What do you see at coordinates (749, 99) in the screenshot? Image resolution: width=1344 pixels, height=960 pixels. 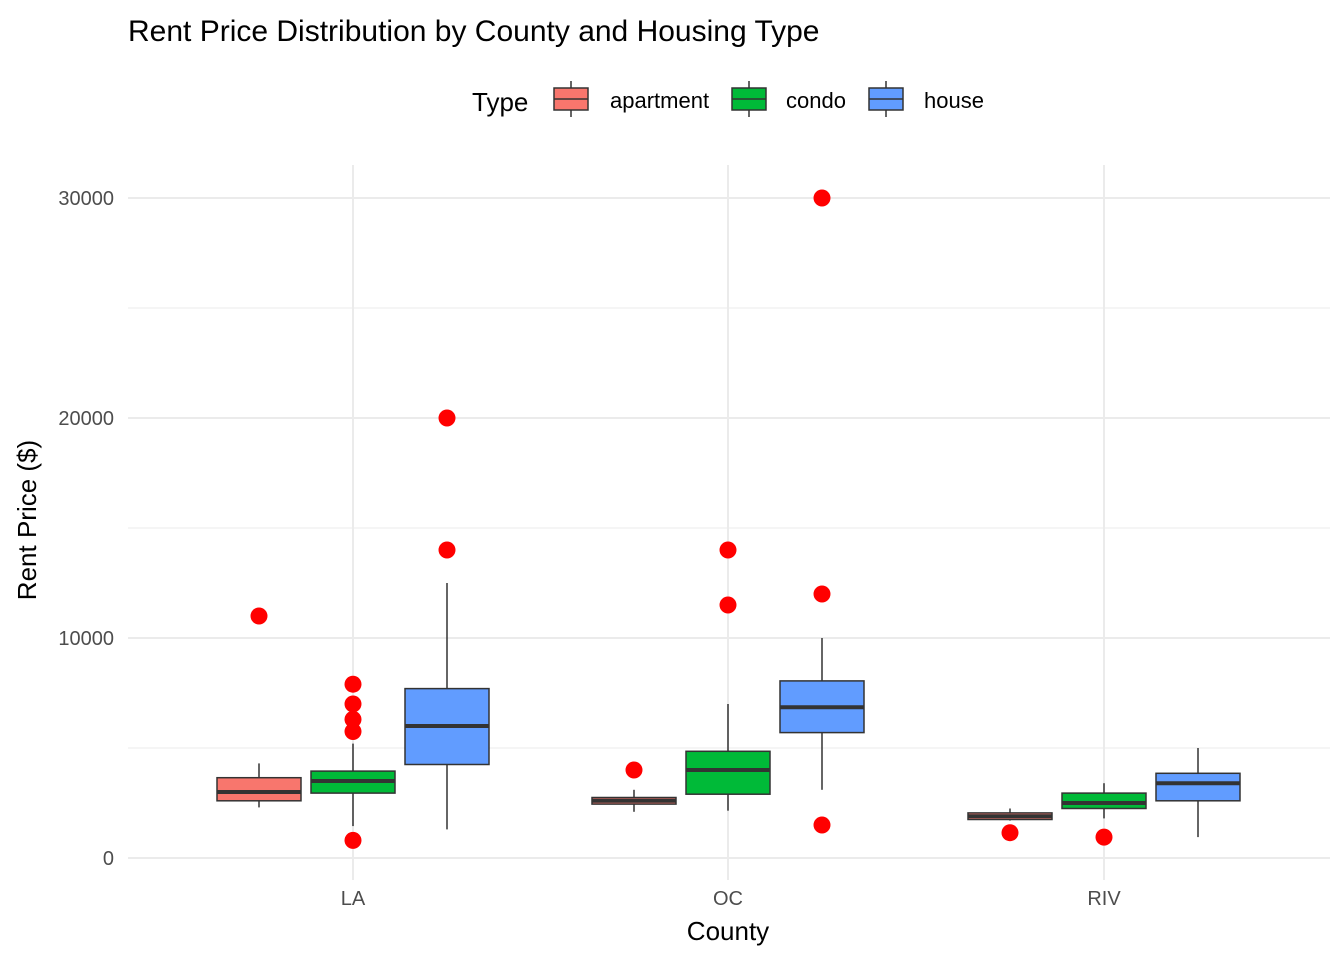 I see `legend-key-condo` at bounding box center [749, 99].